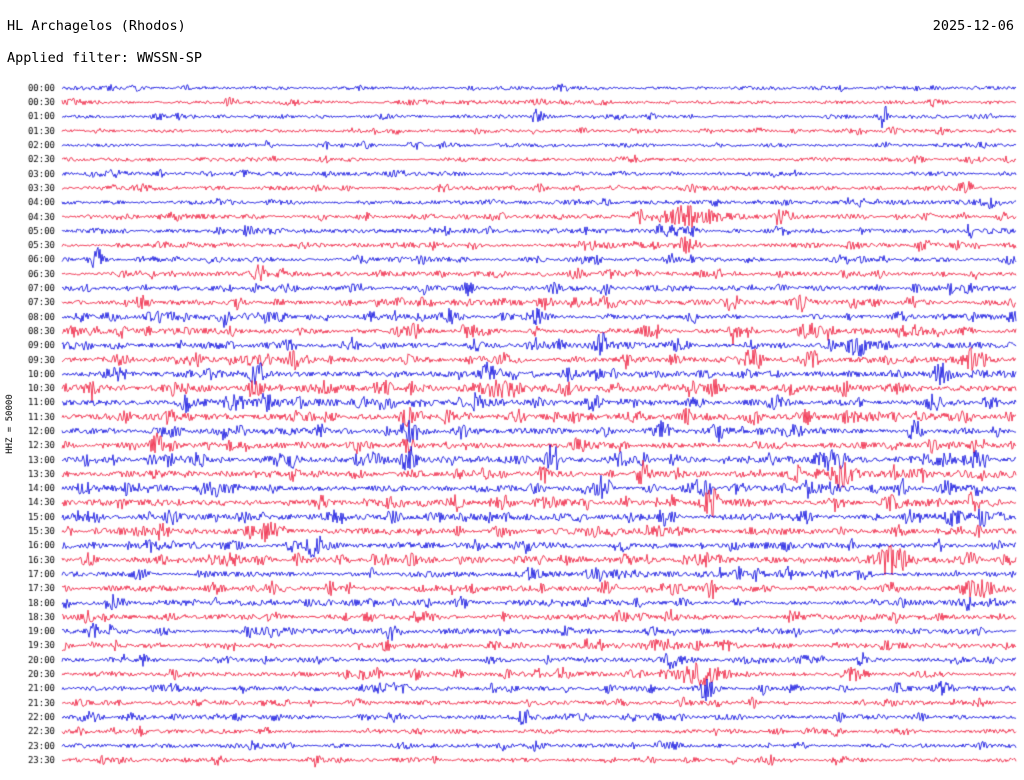 The height and width of the screenshot is (780, 1024). Describe the element at coordinates (10, 424) in the screenshot. I see `y-axis-scale-label: HHZ = 50000` at that location.